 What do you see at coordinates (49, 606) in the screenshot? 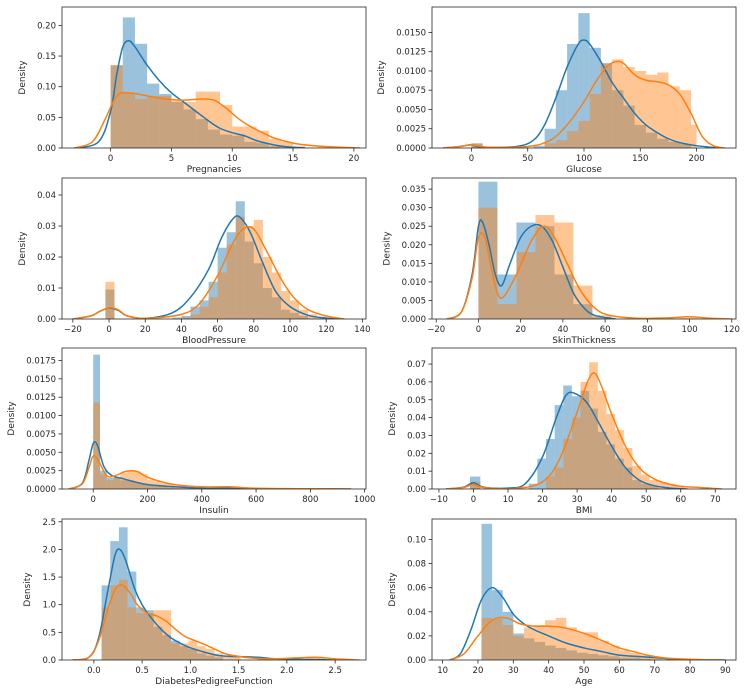
I see `y-tick-label: 1.0` at bounding box center [49, 606].